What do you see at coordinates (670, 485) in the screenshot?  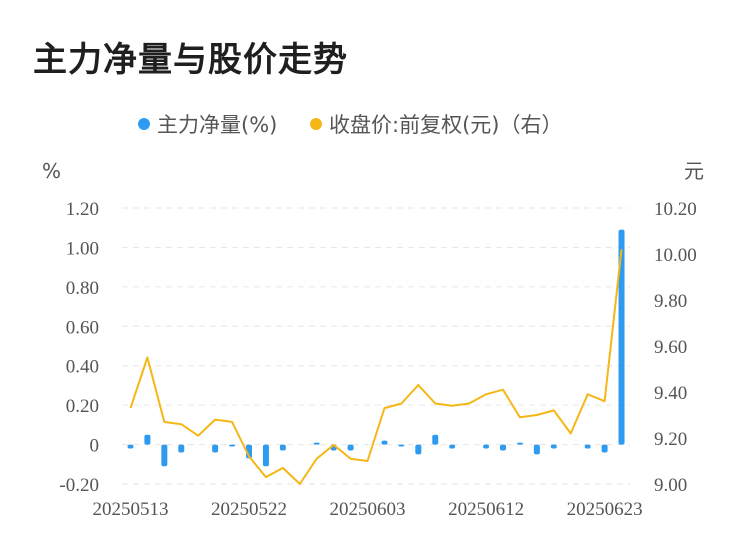 I see `right-tick-label: 9.00` at bounding box center [670, 485].